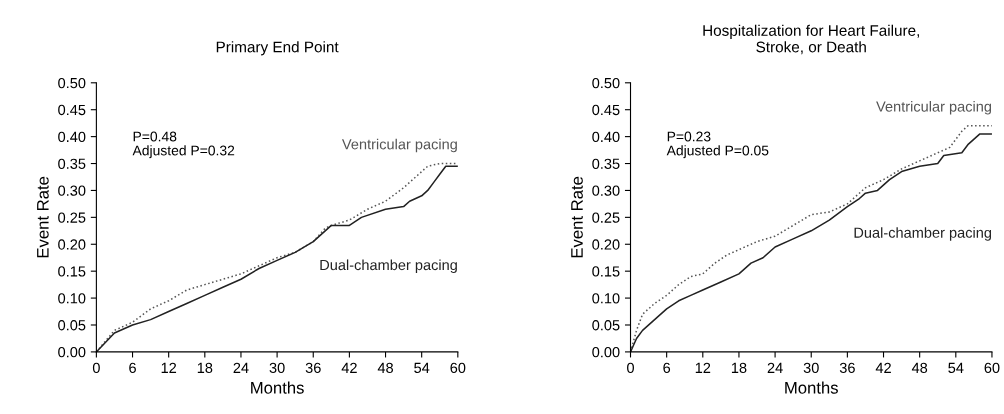 The height and width of the screenshot is (414, 1004). I want to click on annotation: P=0.23 Adjusted P=0.05, so click(717, 145).